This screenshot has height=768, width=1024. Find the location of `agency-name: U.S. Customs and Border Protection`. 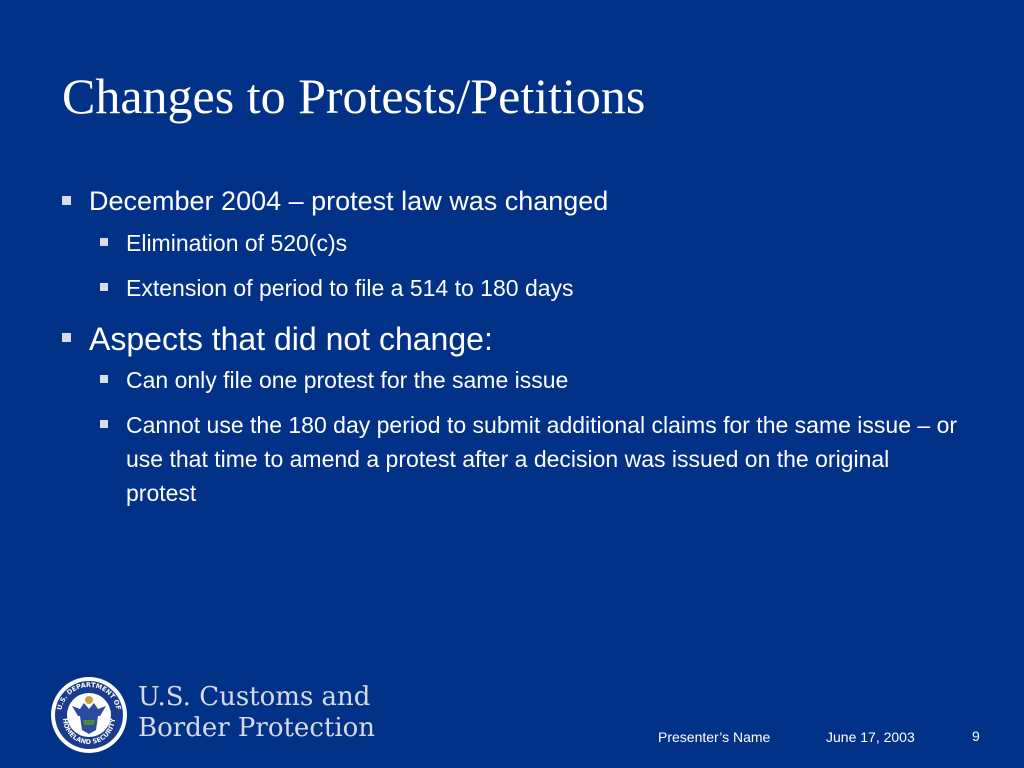

agency-name: U.S. Customs and Border Protection is located at coordinates (256, 713).